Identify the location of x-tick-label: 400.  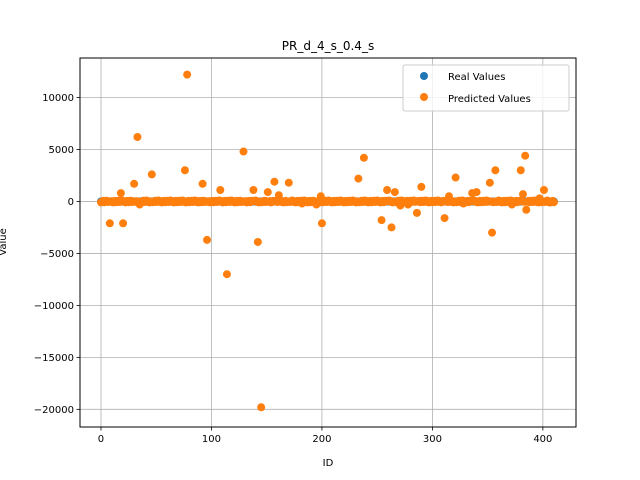
(542, 439).